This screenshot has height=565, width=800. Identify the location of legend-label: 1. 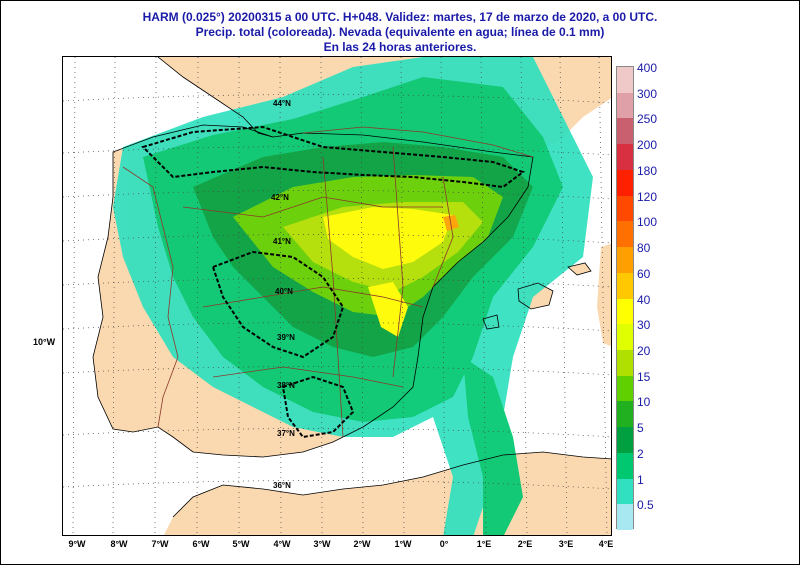
(640, 479).